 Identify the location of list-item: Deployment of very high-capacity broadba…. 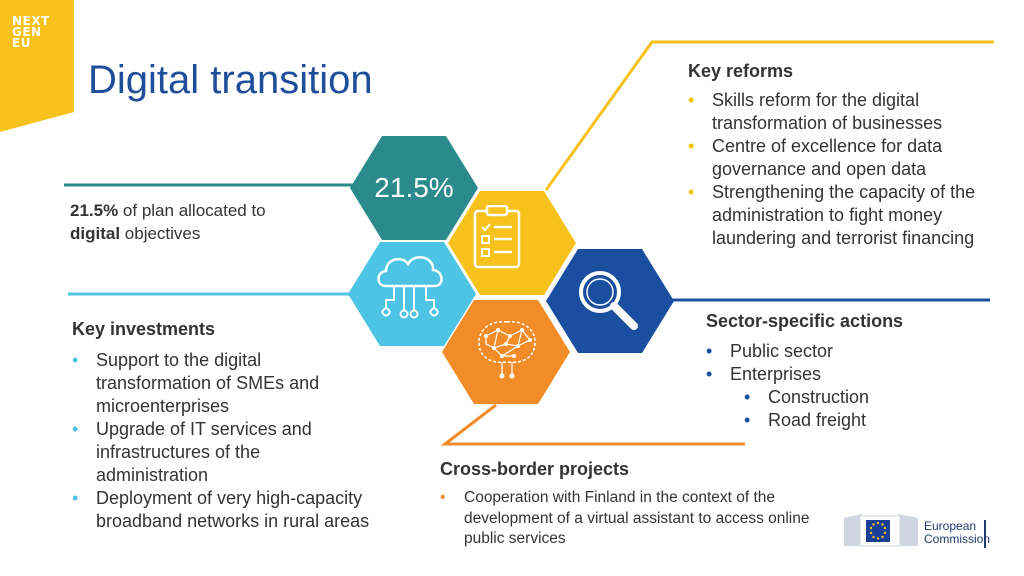
(222, 510).